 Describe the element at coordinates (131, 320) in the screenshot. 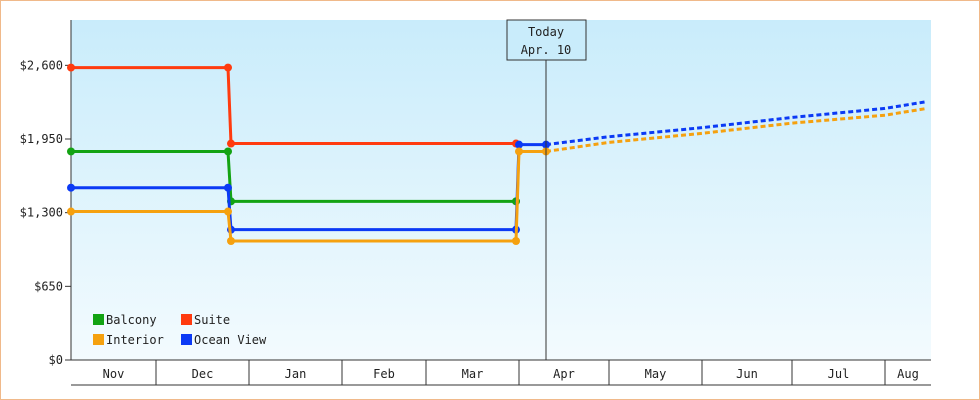

I see `legend-label-balcony: Balcony` at that location.